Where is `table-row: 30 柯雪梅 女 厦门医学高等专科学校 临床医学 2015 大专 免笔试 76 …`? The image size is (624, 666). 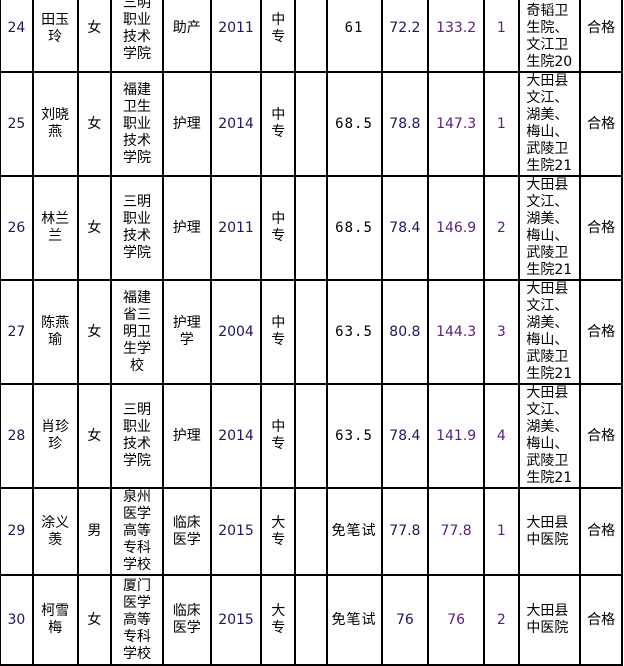 table-row: 30 柯雪梅 女 厦门医学高等专科学校 临床医学 2015 大专 免笔试 76 … is located at coordinates (311, 620).